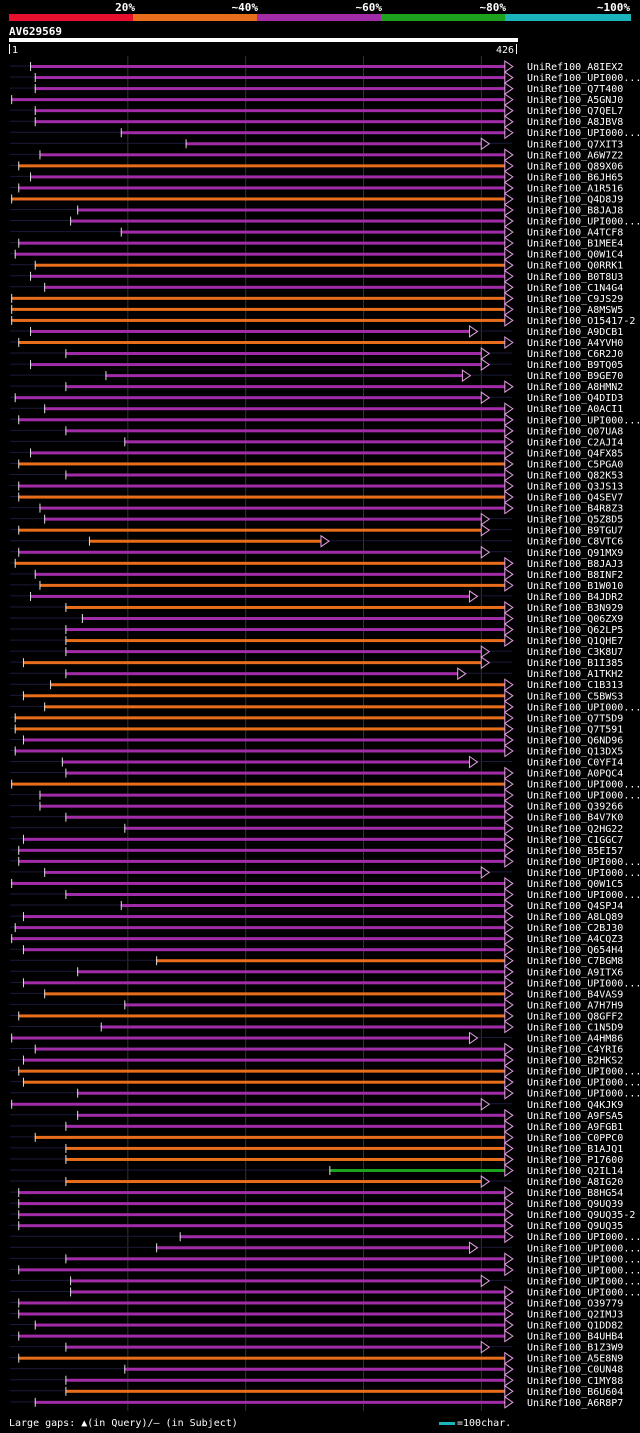 This screenshot has width=640, height=1433. I want to click on hit-row: UniRef100_C6R2J0, so click(316, 353).